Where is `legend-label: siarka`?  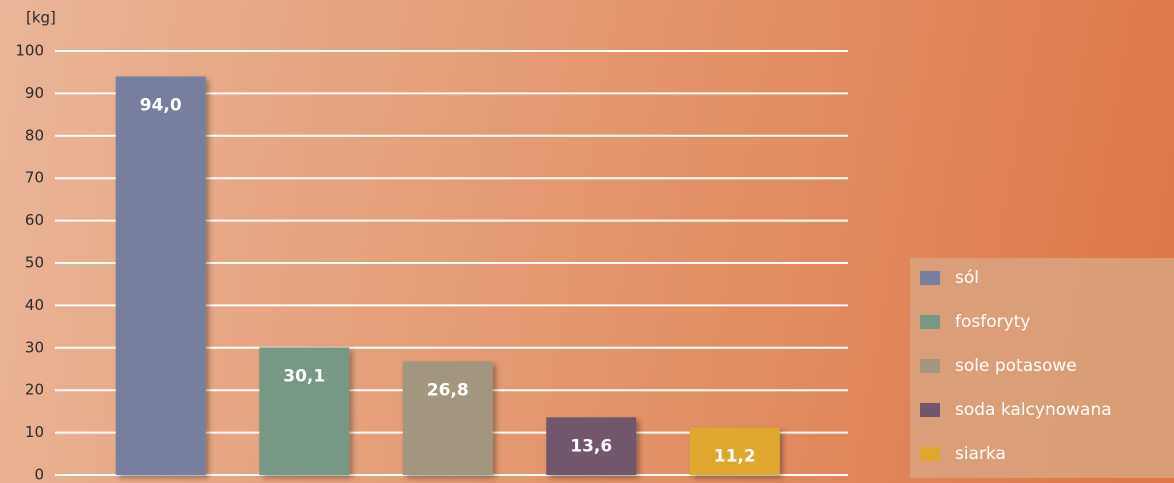 legend-label: siarka is located at coordinates (980, 454).